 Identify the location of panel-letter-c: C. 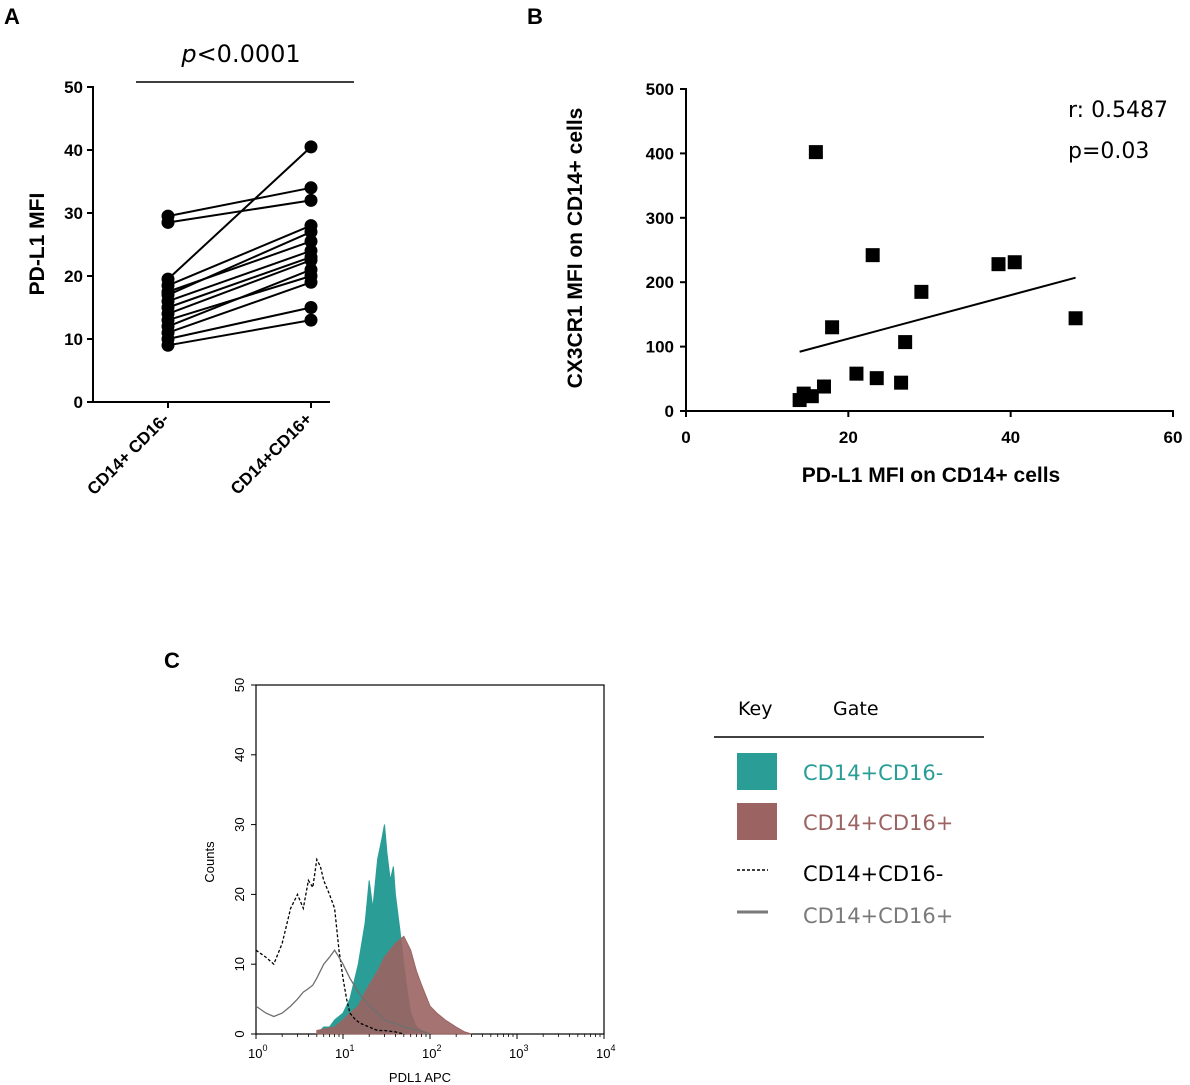
(172, 660).